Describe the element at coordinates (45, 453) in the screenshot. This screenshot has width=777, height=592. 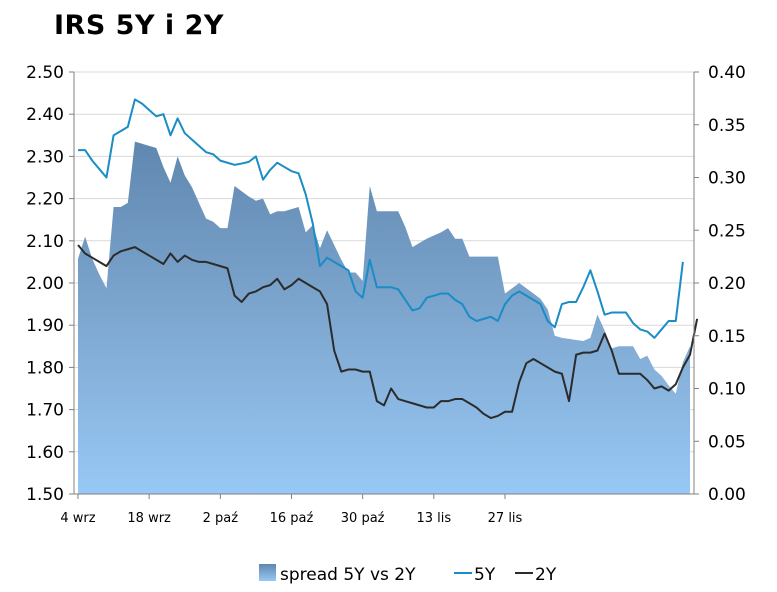
I see `left-tick-label: 1.60` at that location.